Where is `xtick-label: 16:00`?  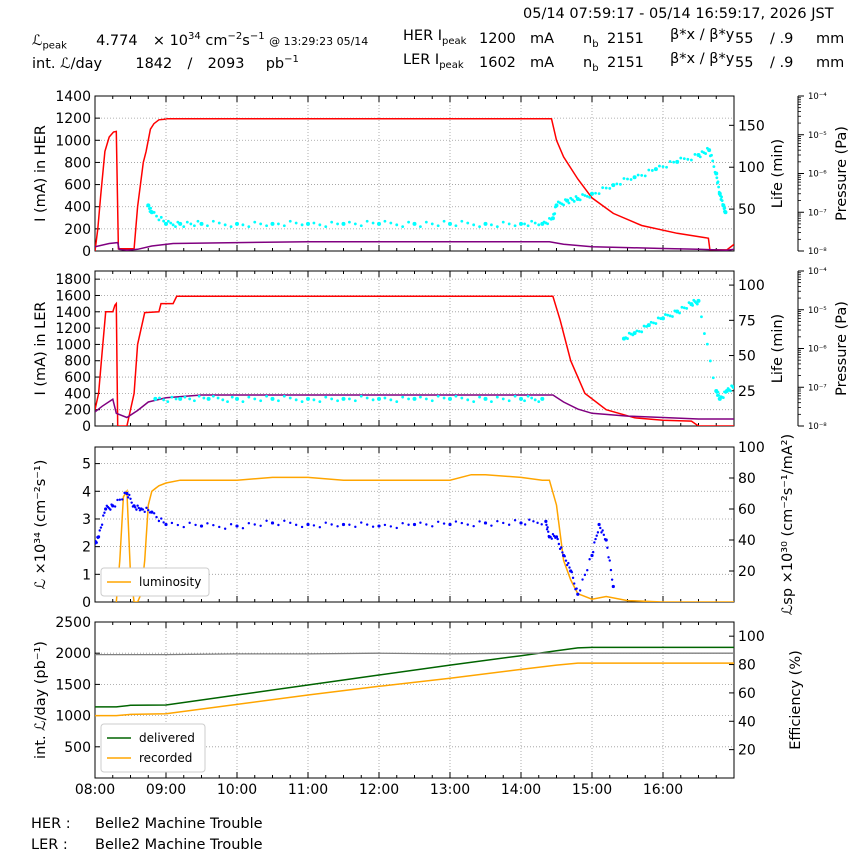
xtick-label: 16:00 is located at coordinates (663, 790).